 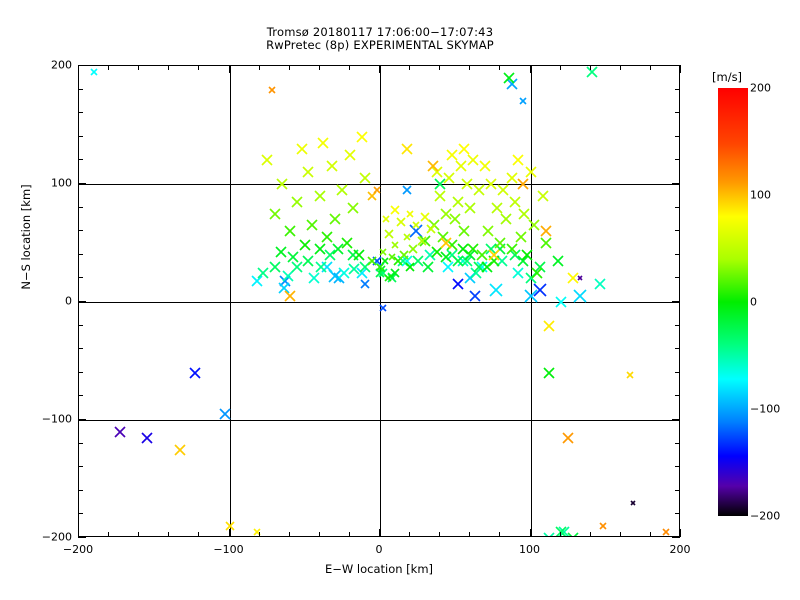 I want to click on colorbar, so click(x=733, y=302).